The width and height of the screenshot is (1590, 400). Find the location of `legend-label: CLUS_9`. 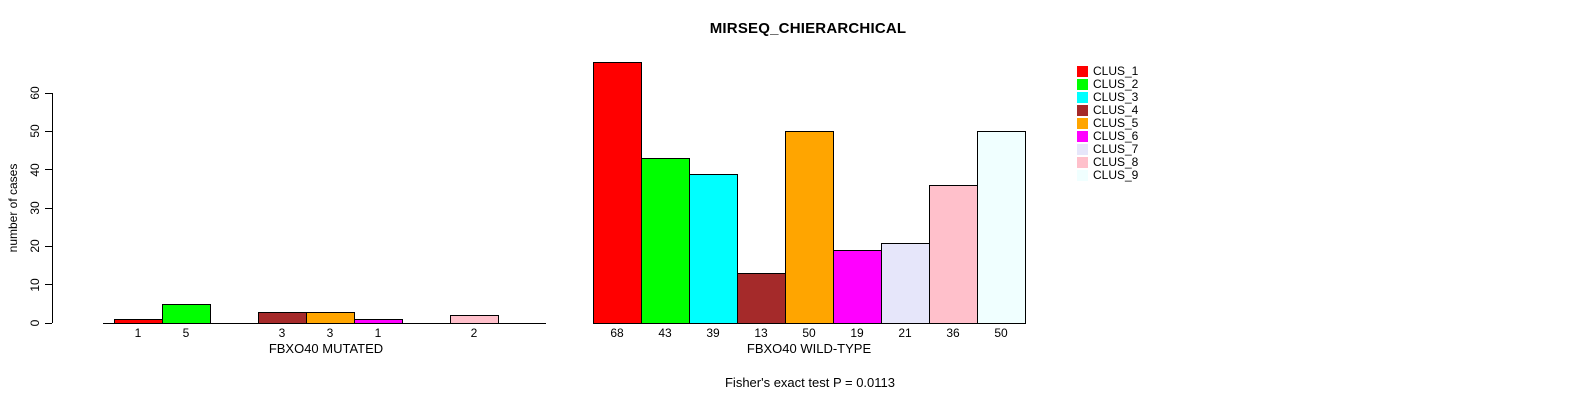

legend-label: CLUS_9 is located at coordinates (1116, 175).